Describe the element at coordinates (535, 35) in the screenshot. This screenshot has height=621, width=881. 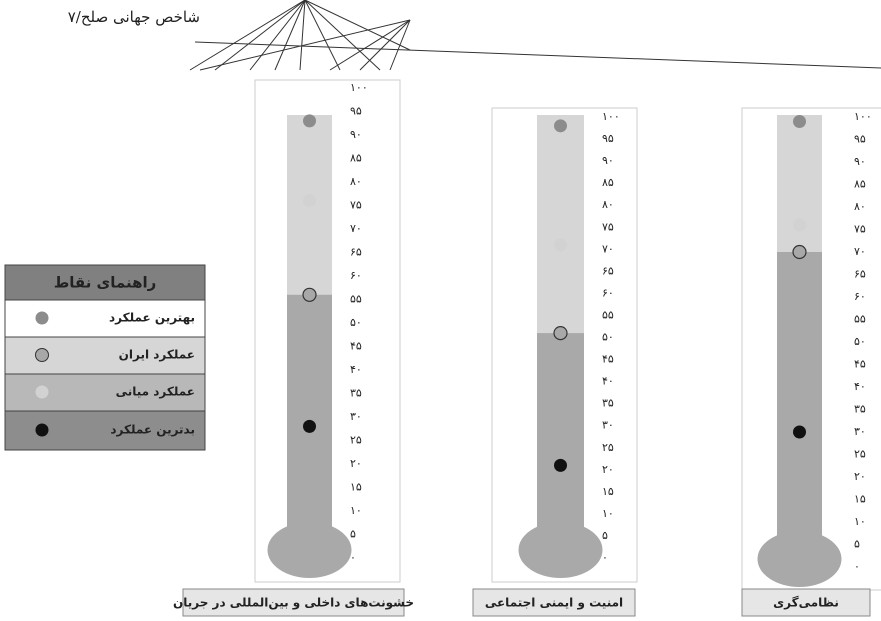
I see `decor-lines` at that location.